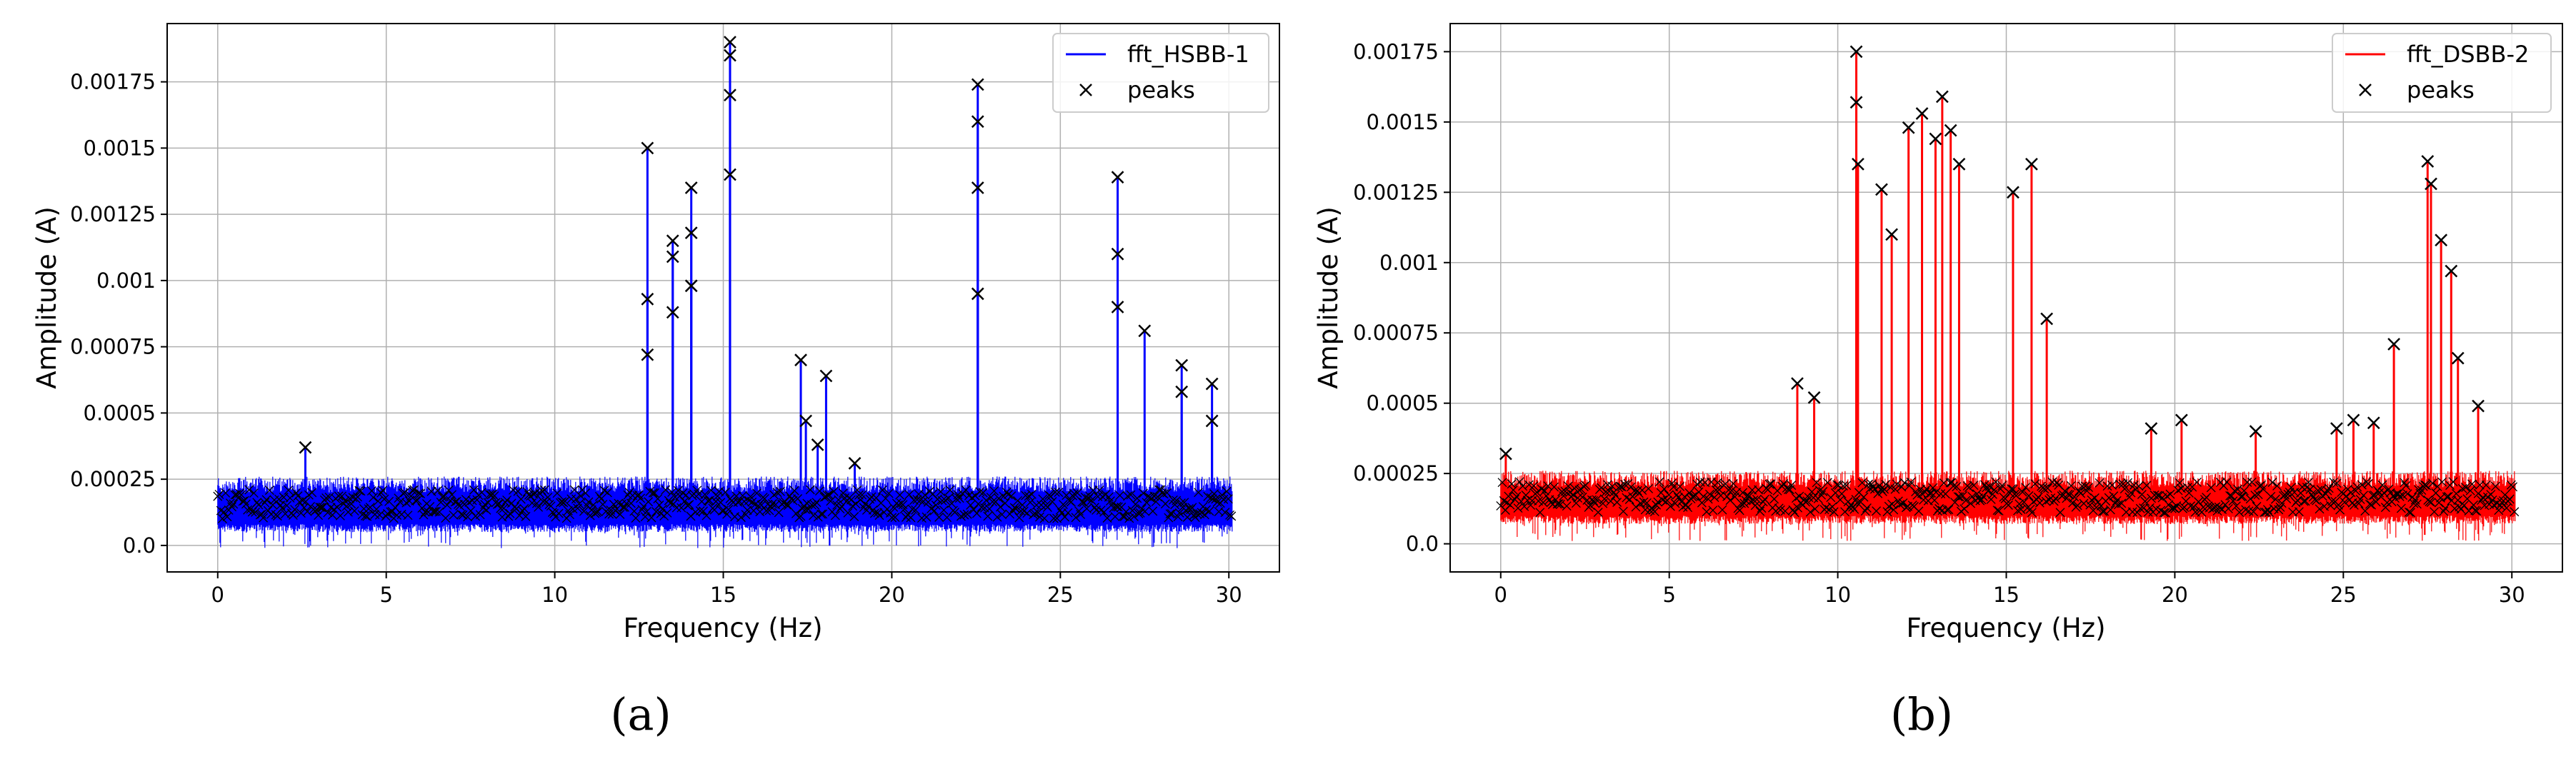 The image size is (2576, 764). I want to click on x-axis-label-a: Frequency (Hz), so click(722, 628).